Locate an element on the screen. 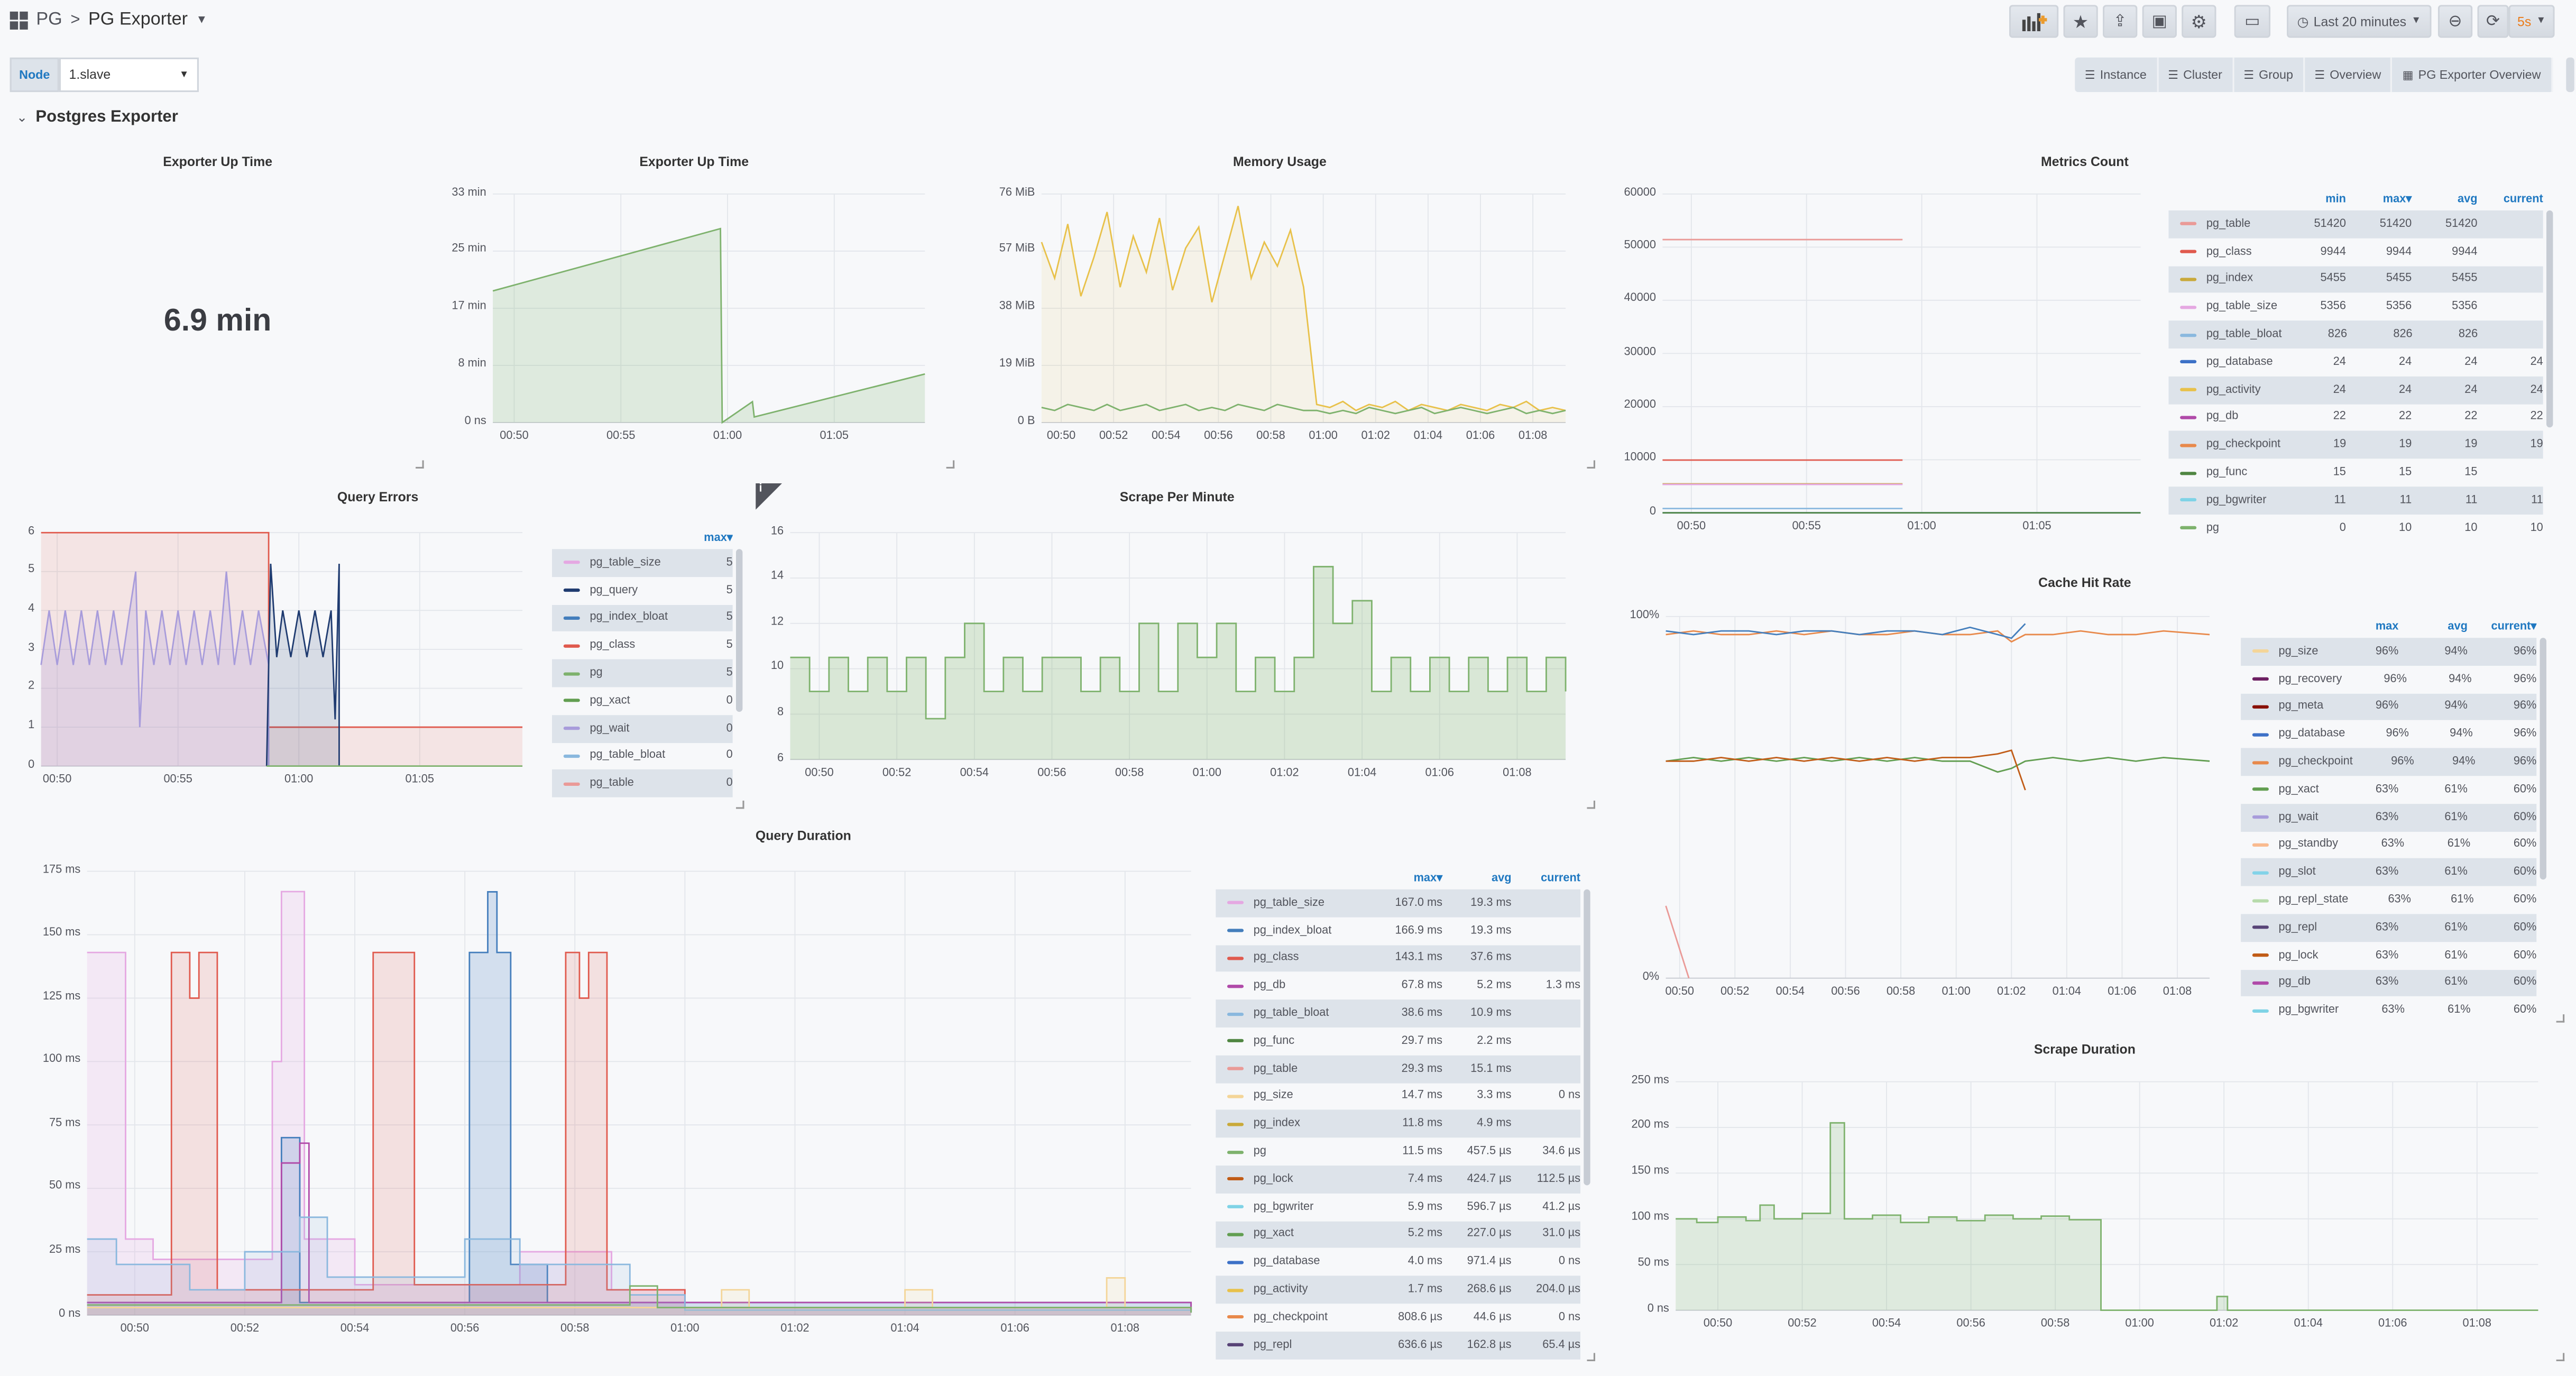 Image resolution: width=2576 pixels, height=1376 pixels. legend-item: pg_class 5 is located at coordinates (642, 645).